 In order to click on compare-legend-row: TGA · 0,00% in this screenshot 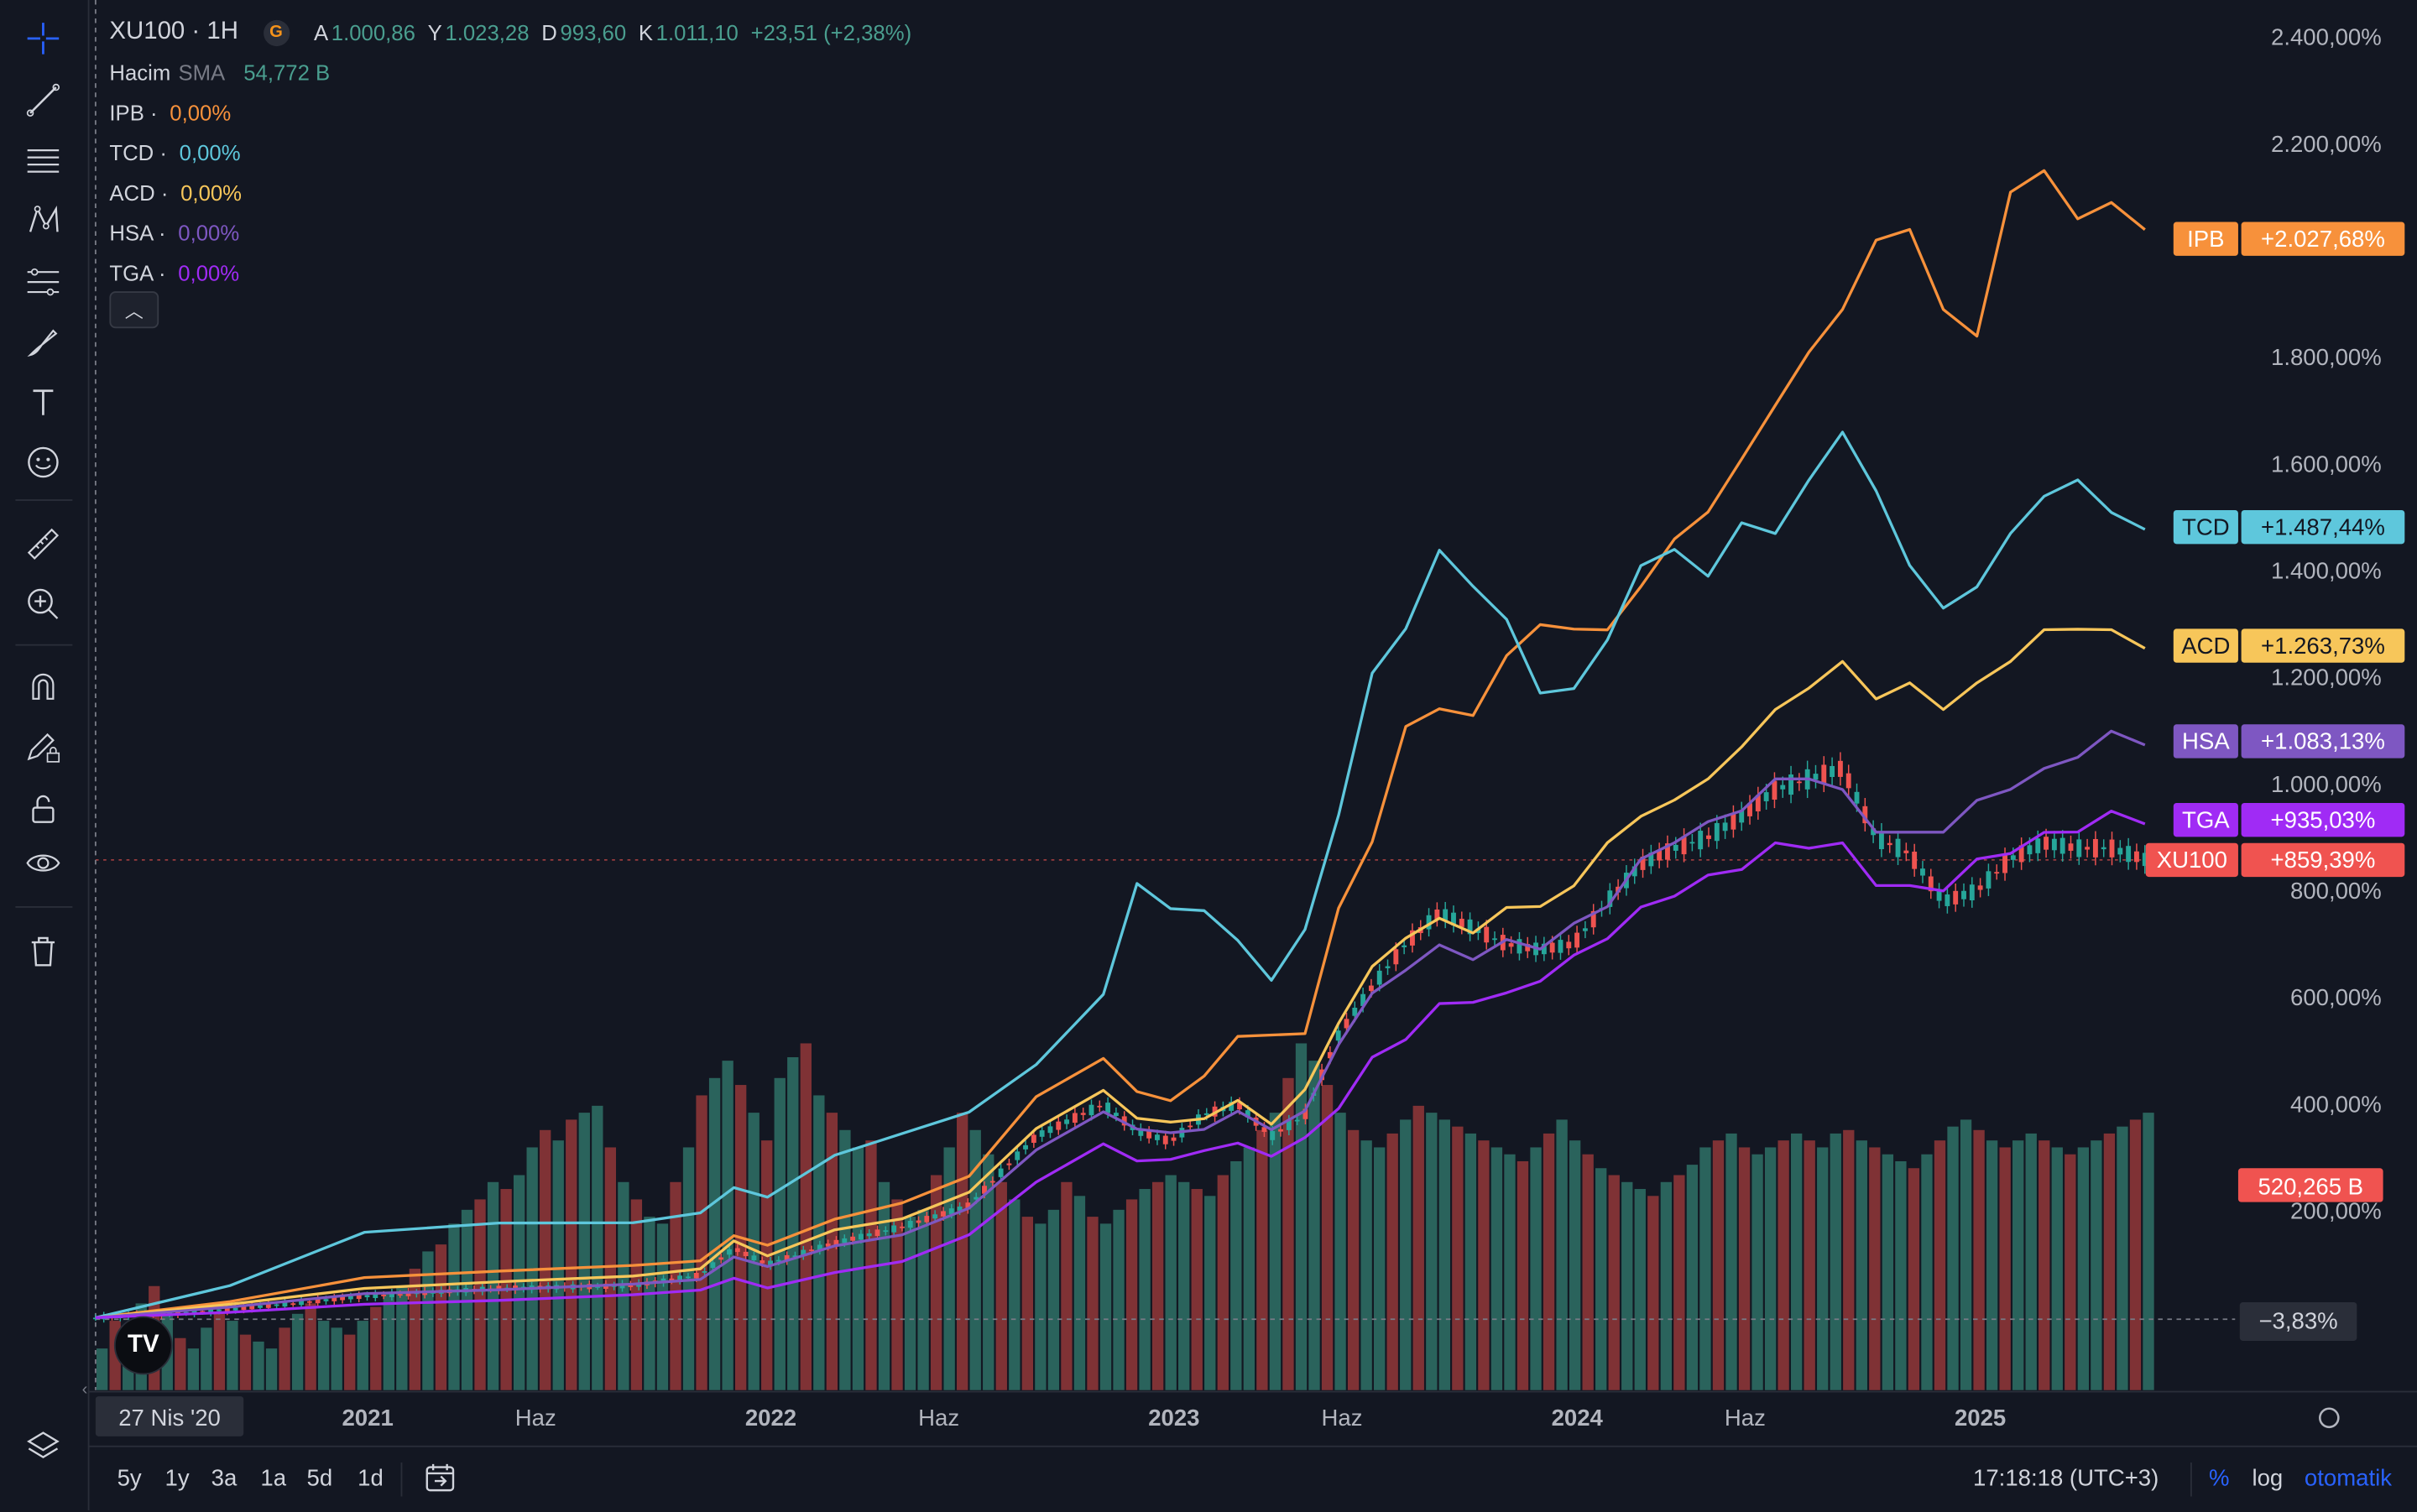, I will do `click(510, 273)`.